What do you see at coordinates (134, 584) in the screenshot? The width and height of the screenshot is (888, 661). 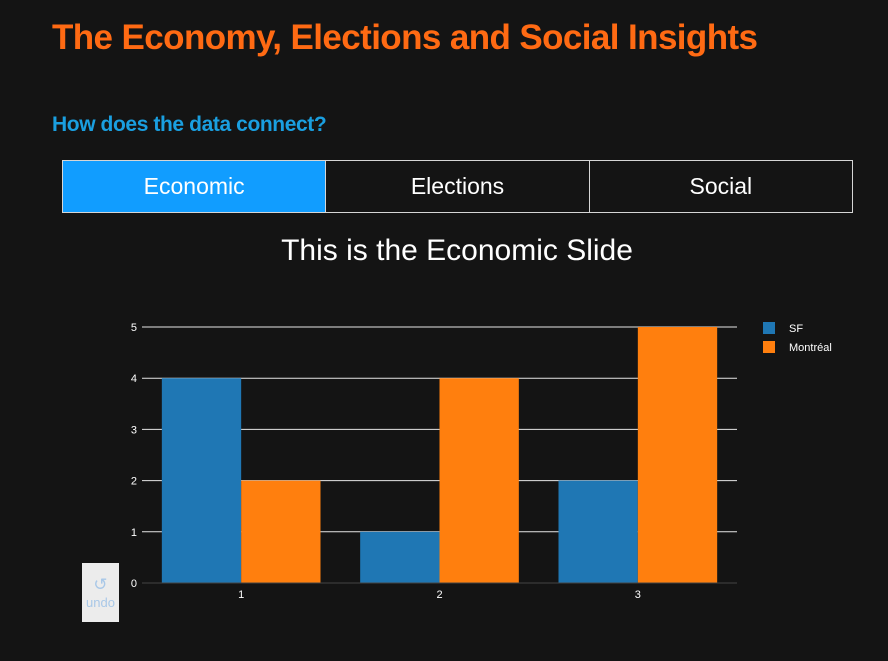 I see `y-tick-label: 0` at bounding box center [134, 584].